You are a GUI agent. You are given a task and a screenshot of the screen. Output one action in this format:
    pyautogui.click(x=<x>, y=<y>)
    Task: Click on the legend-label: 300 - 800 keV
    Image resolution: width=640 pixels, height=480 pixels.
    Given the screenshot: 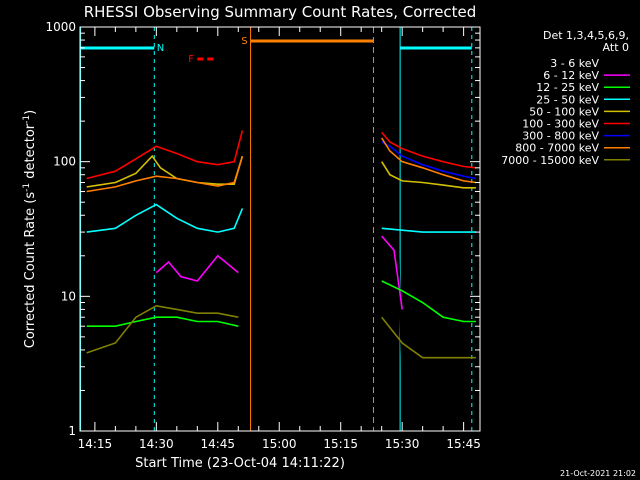 What is the action you would take?
    pyautogui.click(x=560, y=136)
    